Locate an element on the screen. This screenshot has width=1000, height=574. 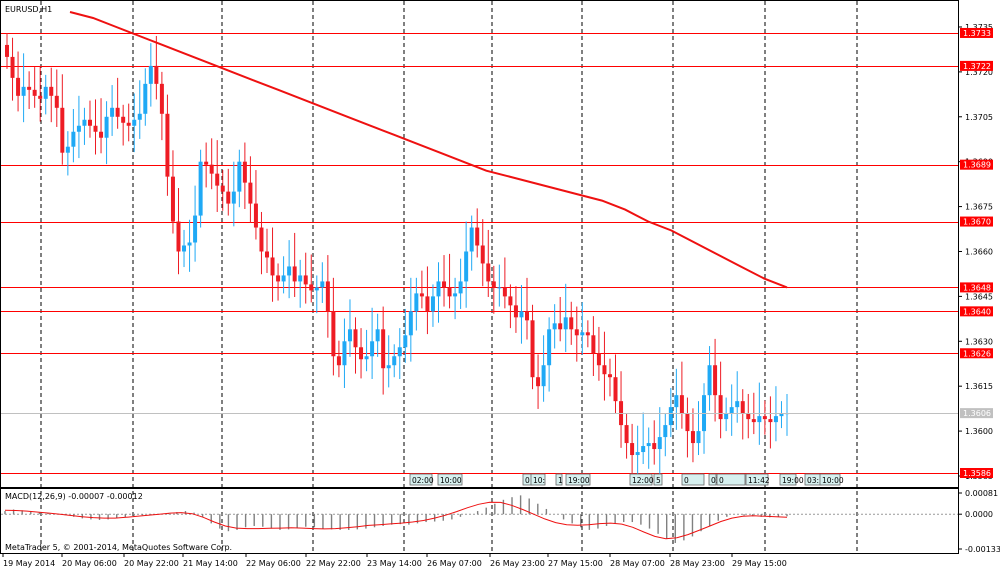
level-price-tag-label: 1.3722 is located at coordinates (977, 66).